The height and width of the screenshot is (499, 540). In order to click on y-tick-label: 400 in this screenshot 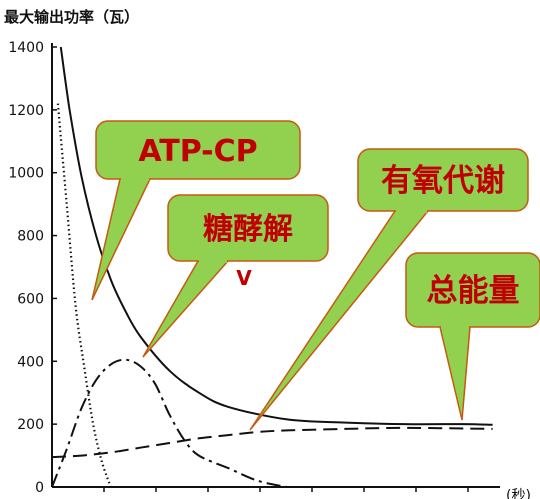, I will do `click(30, 362)`.